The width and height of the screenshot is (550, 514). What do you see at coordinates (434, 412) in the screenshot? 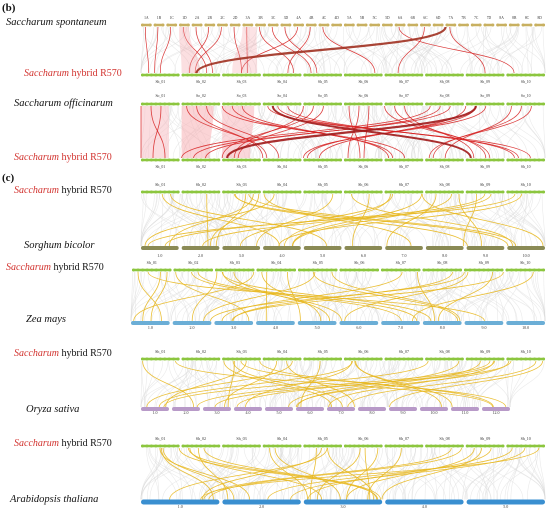
I see `c3-ref-chrom-label-10: 10.0` at bounding box center [434, 412].